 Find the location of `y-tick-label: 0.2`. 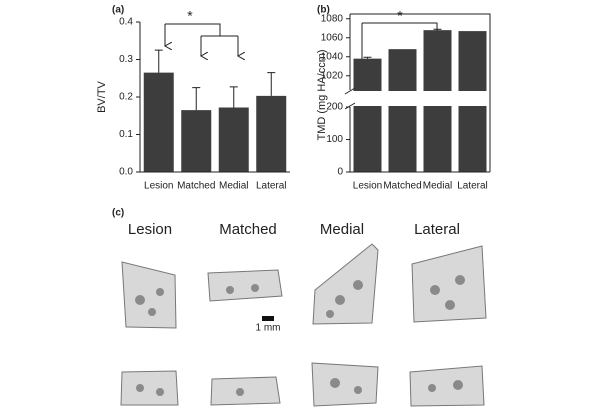

y-tick-label: 0.2 is located at coordinates (126, 97).